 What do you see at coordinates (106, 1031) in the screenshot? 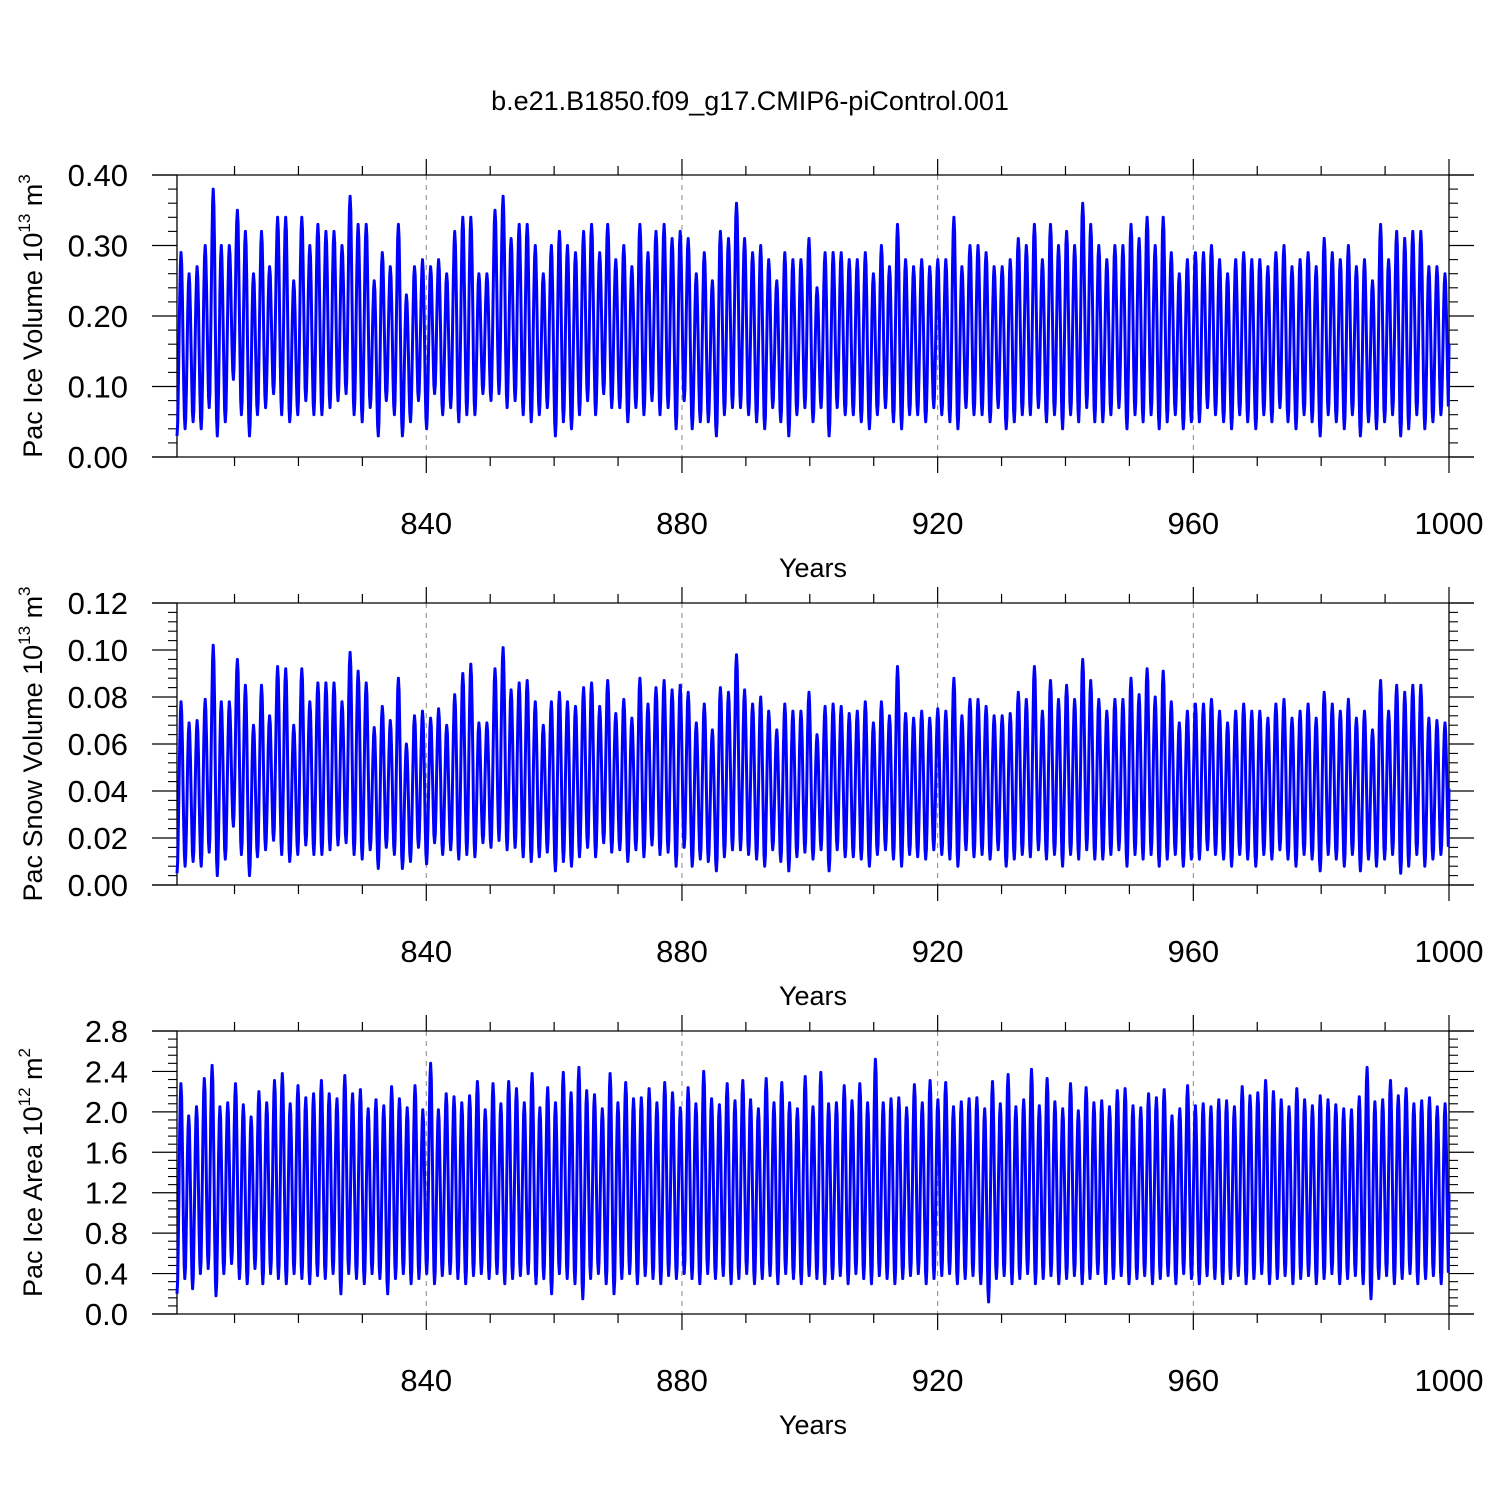
I see `y-tick-label: 2.8` at bounding box center [106, 1031].